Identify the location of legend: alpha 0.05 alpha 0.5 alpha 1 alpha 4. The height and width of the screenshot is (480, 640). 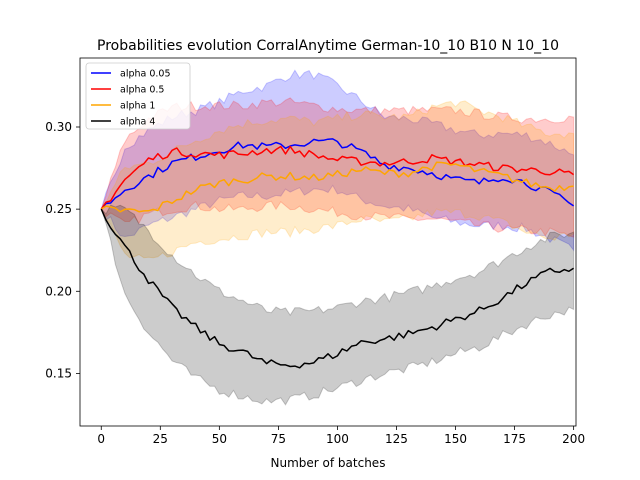
(138, 96).